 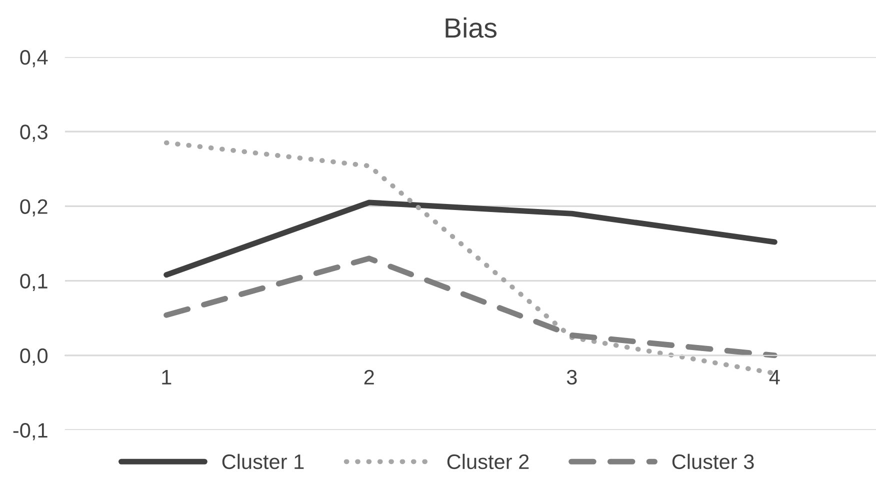 What do you see at coordinates (774, 377) in the screenshot?
I see `x-tick-label: 4` at bounding box center [774, 377].